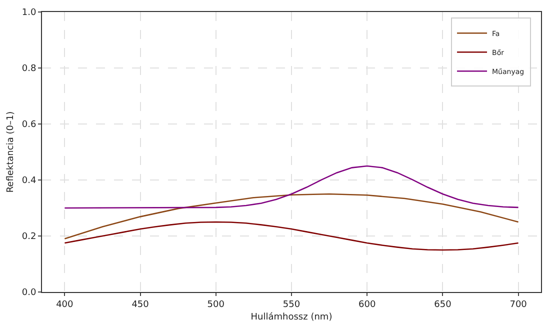 This screenshot has height=328, width=550. I want to click on y-tick-label: 1.0, so click(29, 13).